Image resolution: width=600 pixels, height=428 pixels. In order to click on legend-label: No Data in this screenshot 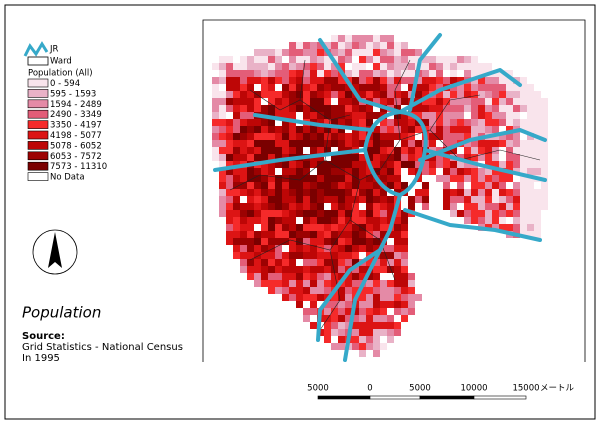, I will do `click(67, 178)`.